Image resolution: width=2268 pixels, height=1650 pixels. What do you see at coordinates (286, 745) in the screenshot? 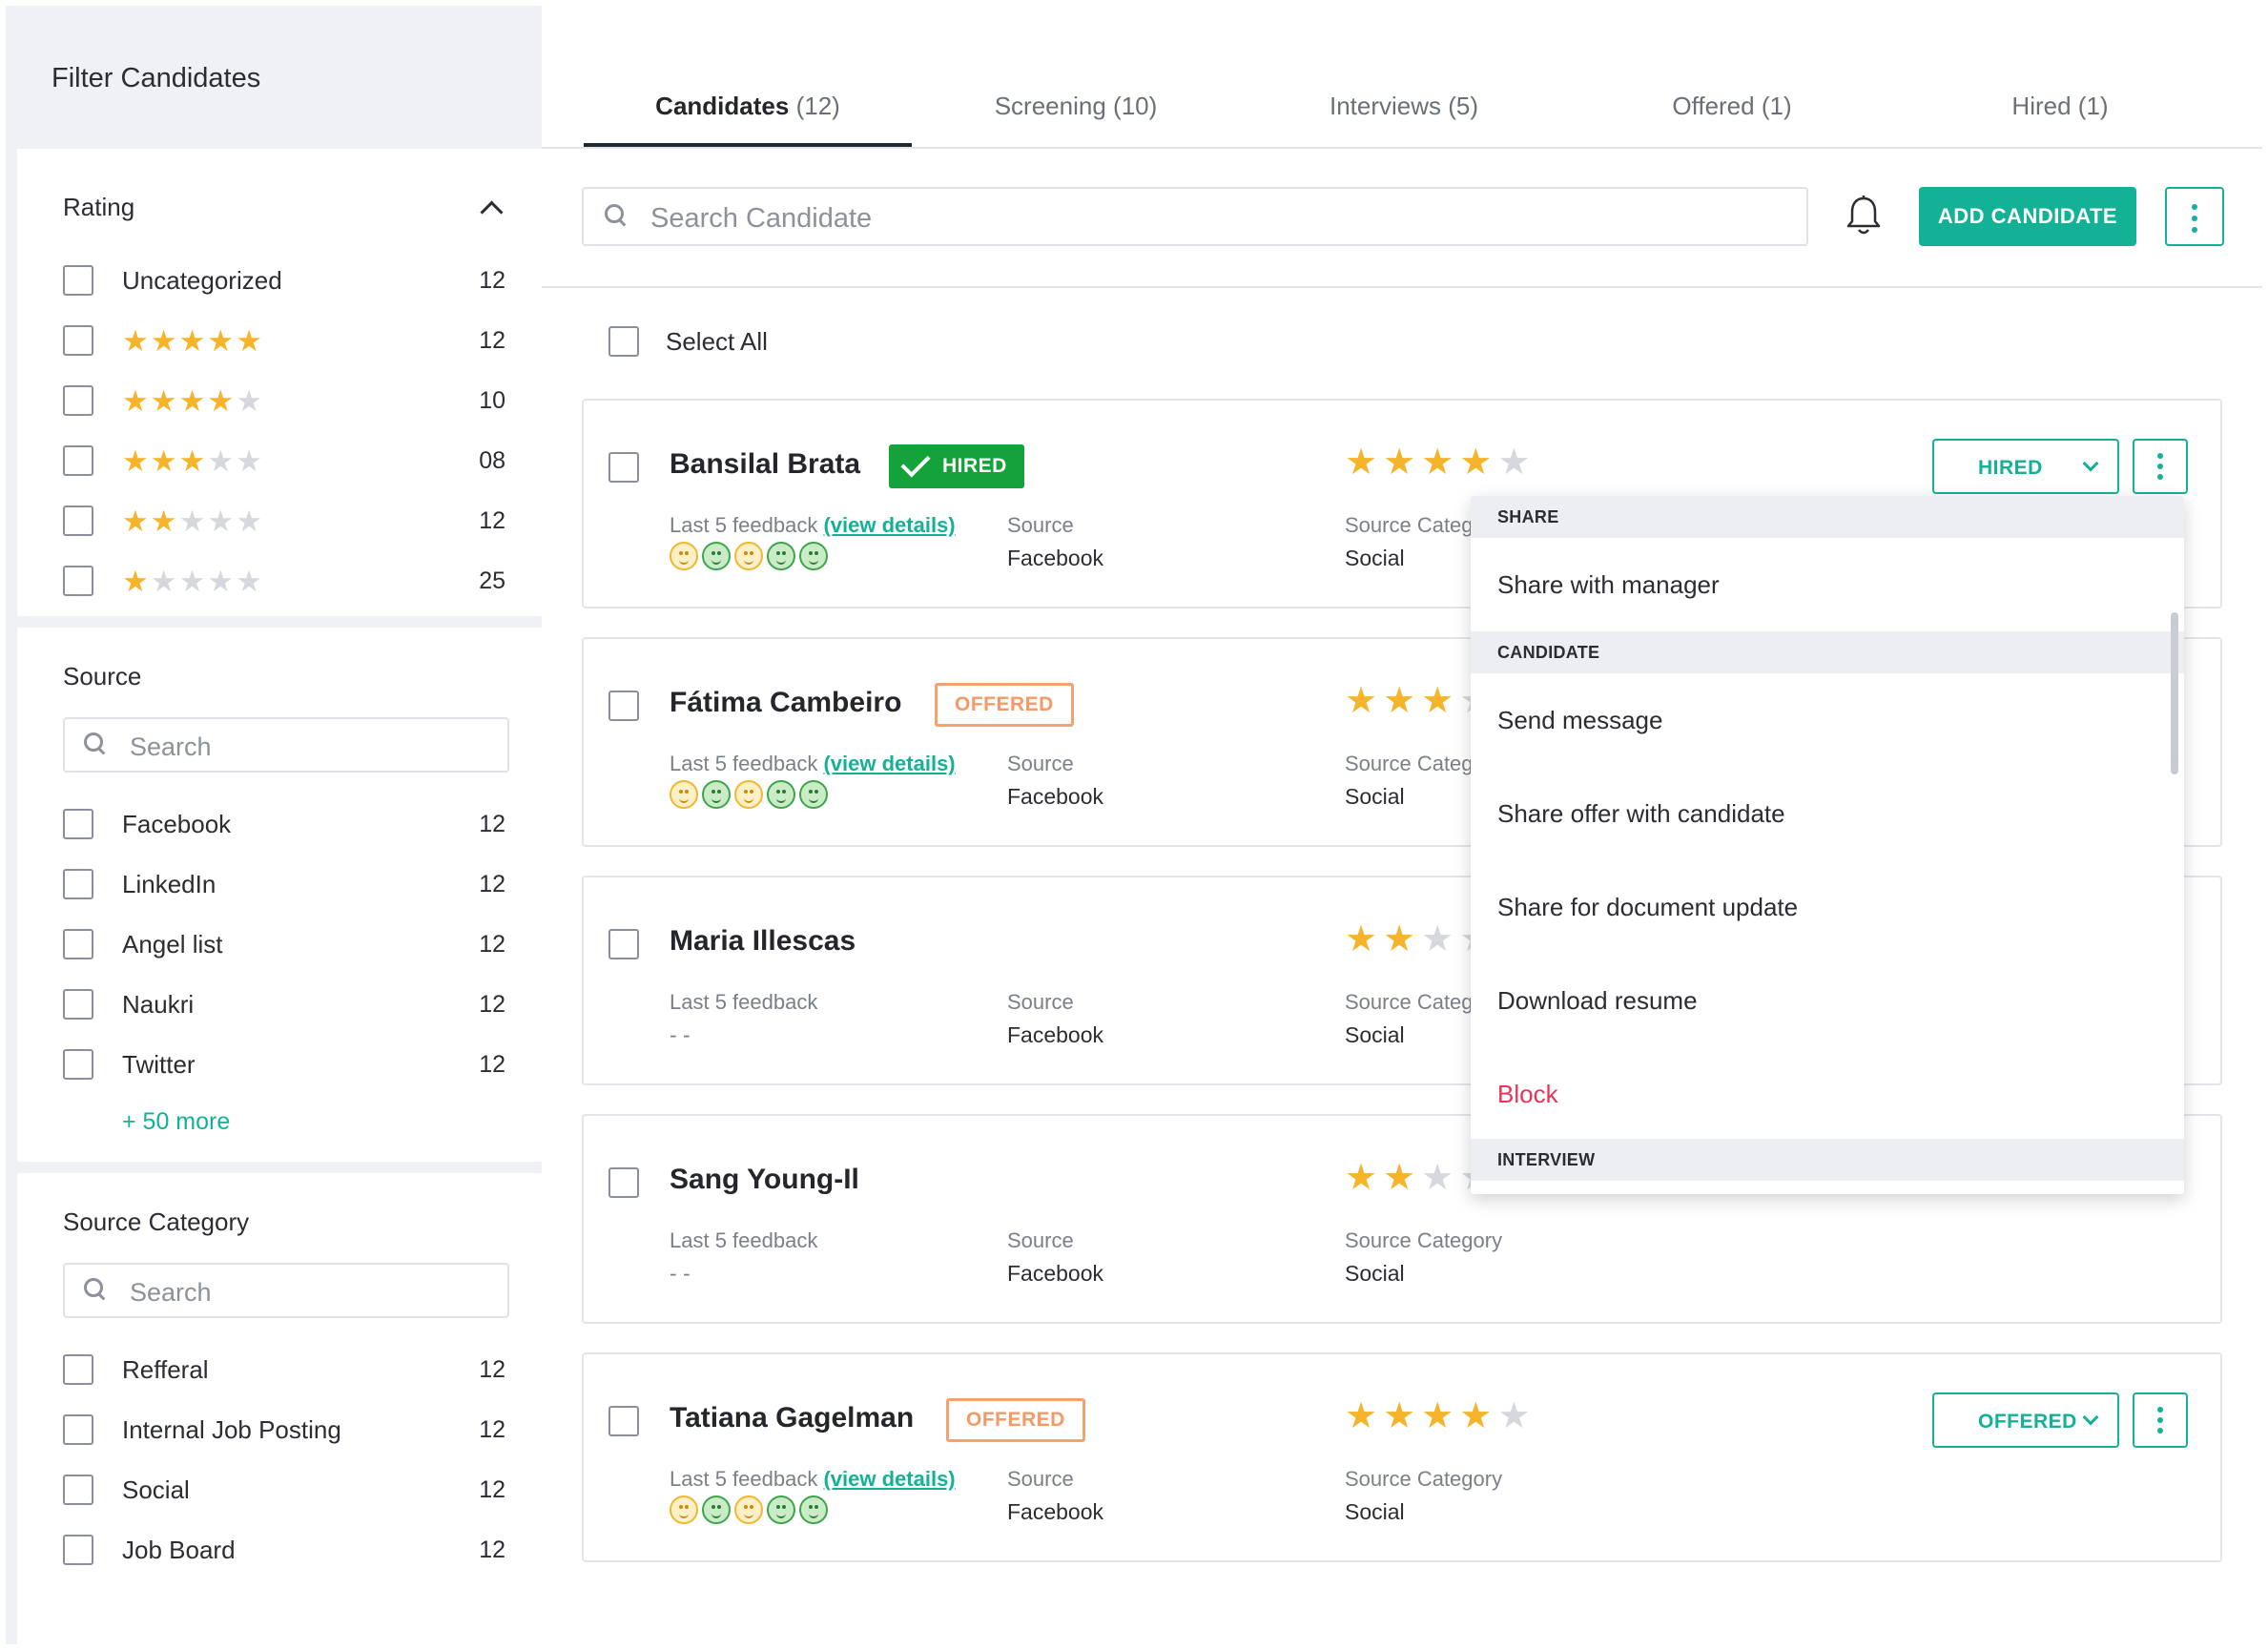
I see `source-search-input: Search` at bounding box center [286, 745].